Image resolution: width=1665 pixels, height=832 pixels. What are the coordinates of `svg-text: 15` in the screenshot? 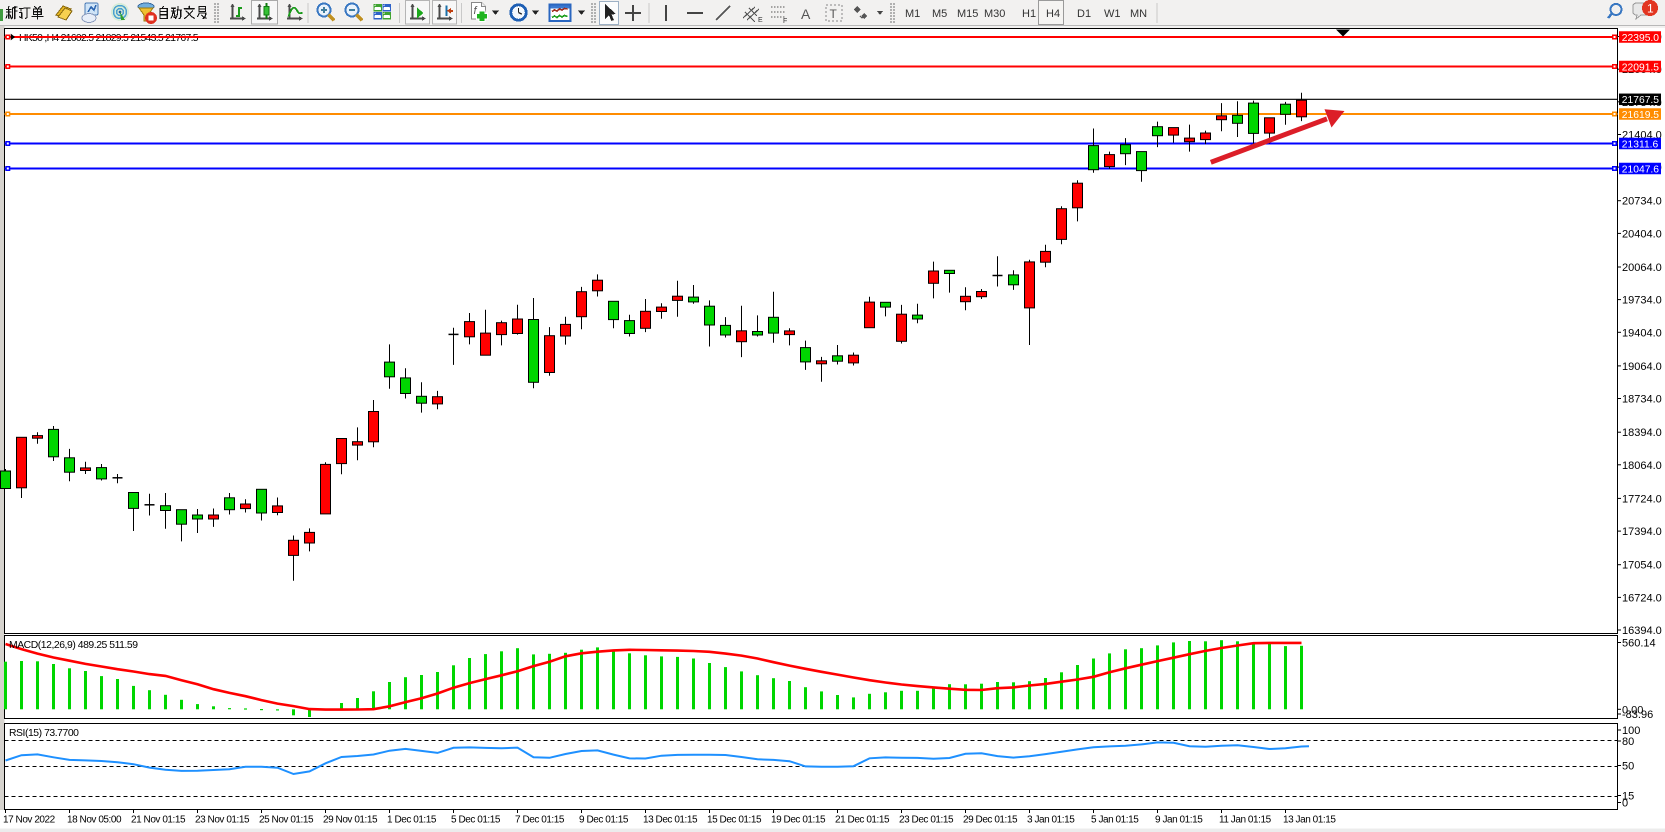 It's located at (1628, 797).